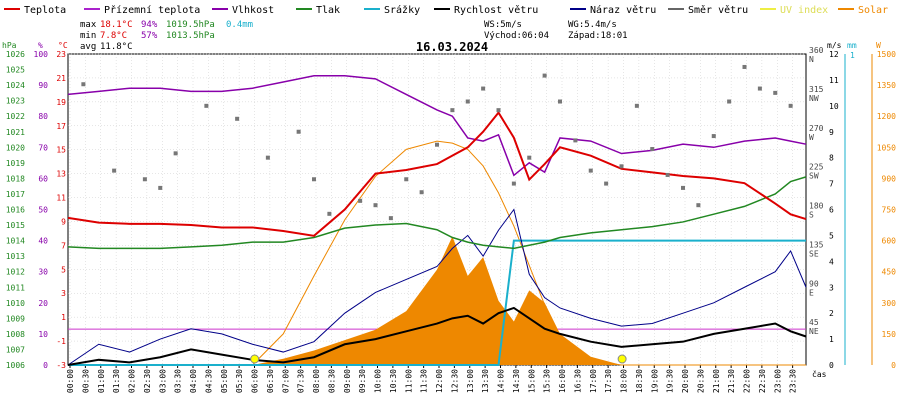 The width and height of the screenshot is (900, 400). What do you see at coordinates (670, 381) in the screenshot?
I see `time-tick-label: 19:30` at bounding box center [670, 381].